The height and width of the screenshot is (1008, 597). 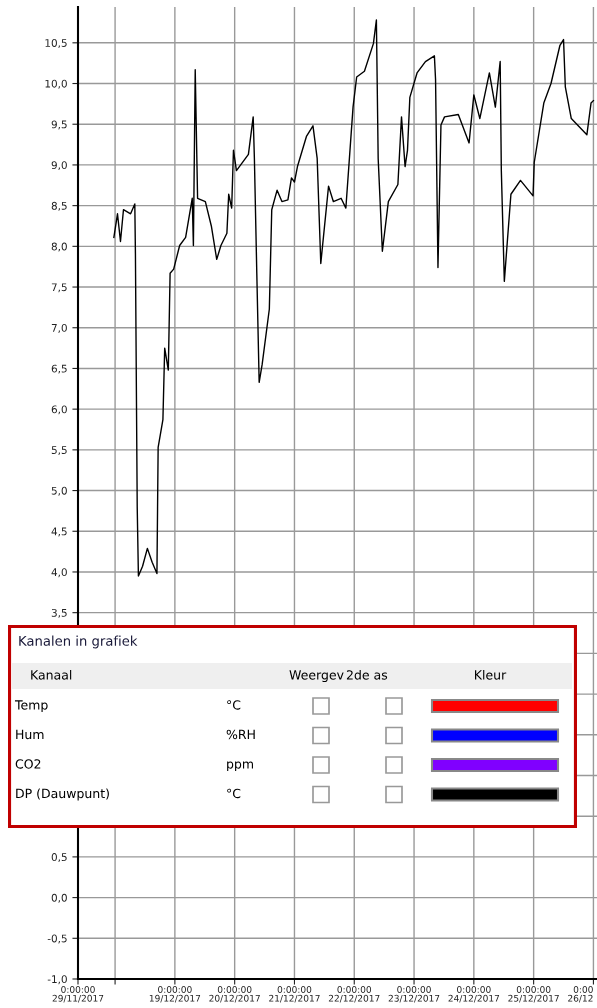 I want to click on y-tick-label: -0,5, so click(x=57, y=939).